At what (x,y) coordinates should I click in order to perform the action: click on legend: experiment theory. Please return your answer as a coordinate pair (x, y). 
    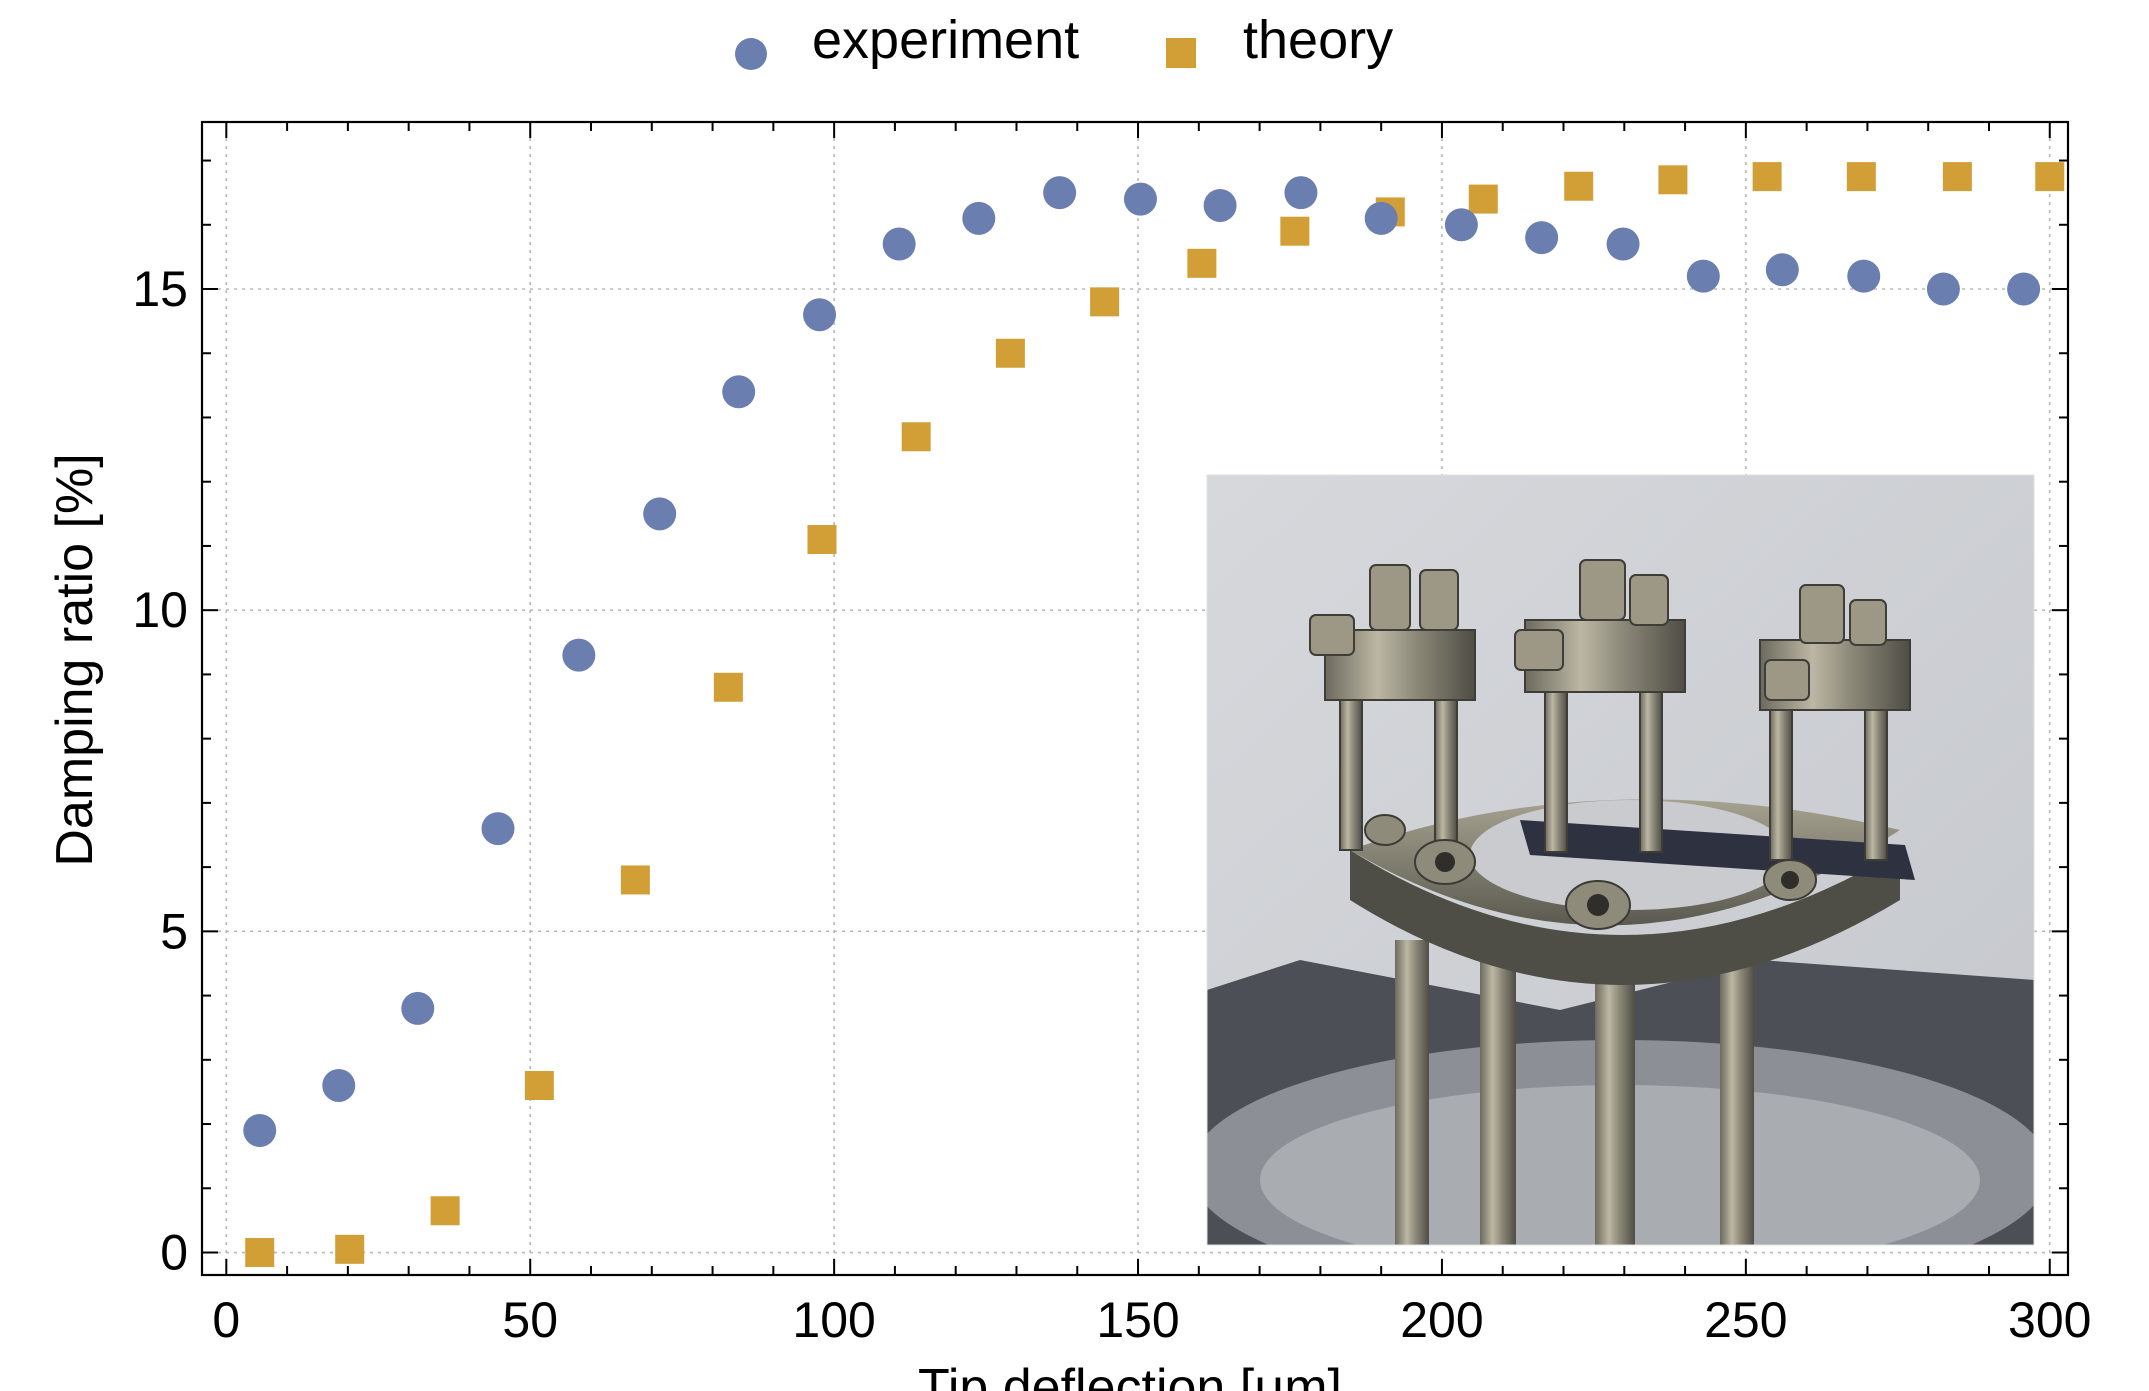
    Looking at the image, I should click on (1064, 40).